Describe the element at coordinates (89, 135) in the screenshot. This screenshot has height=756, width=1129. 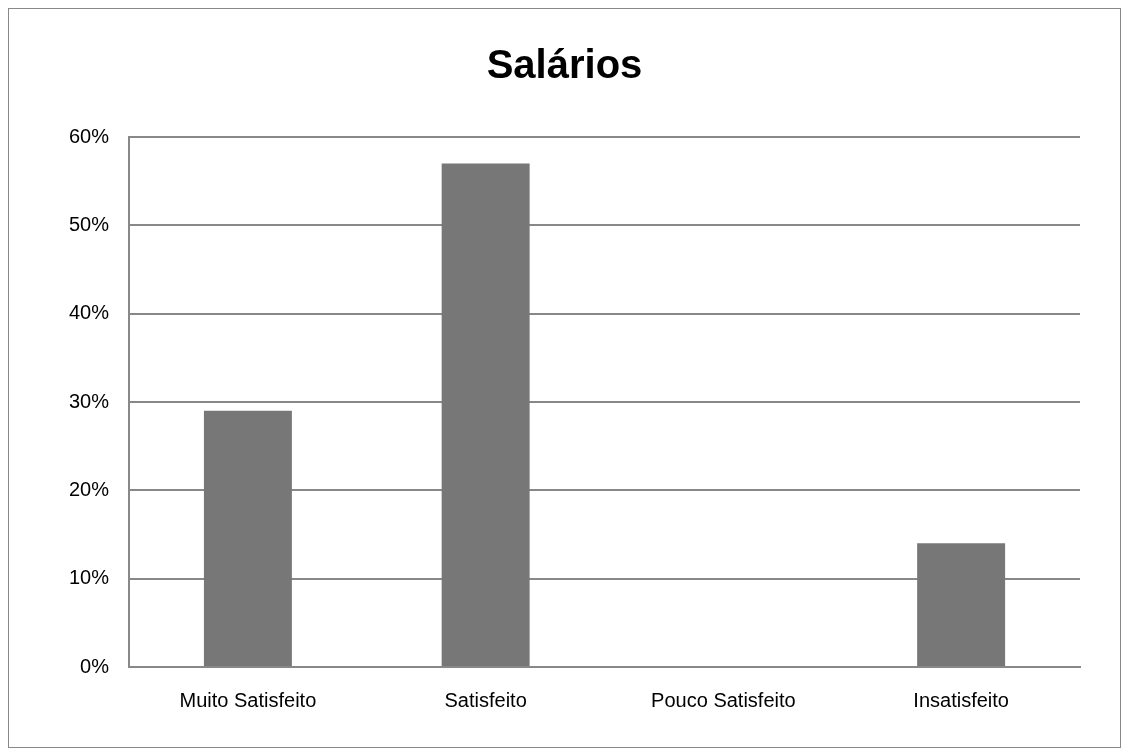
I see `y-tick-label: 60%` at that location.